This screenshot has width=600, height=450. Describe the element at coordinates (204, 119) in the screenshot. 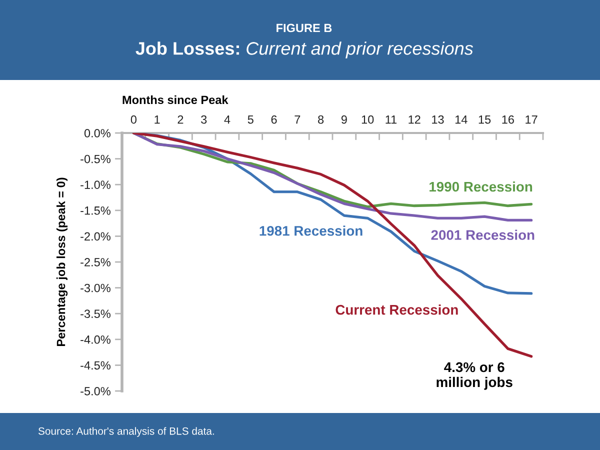

I see `x-tick-label: 3` at that location.